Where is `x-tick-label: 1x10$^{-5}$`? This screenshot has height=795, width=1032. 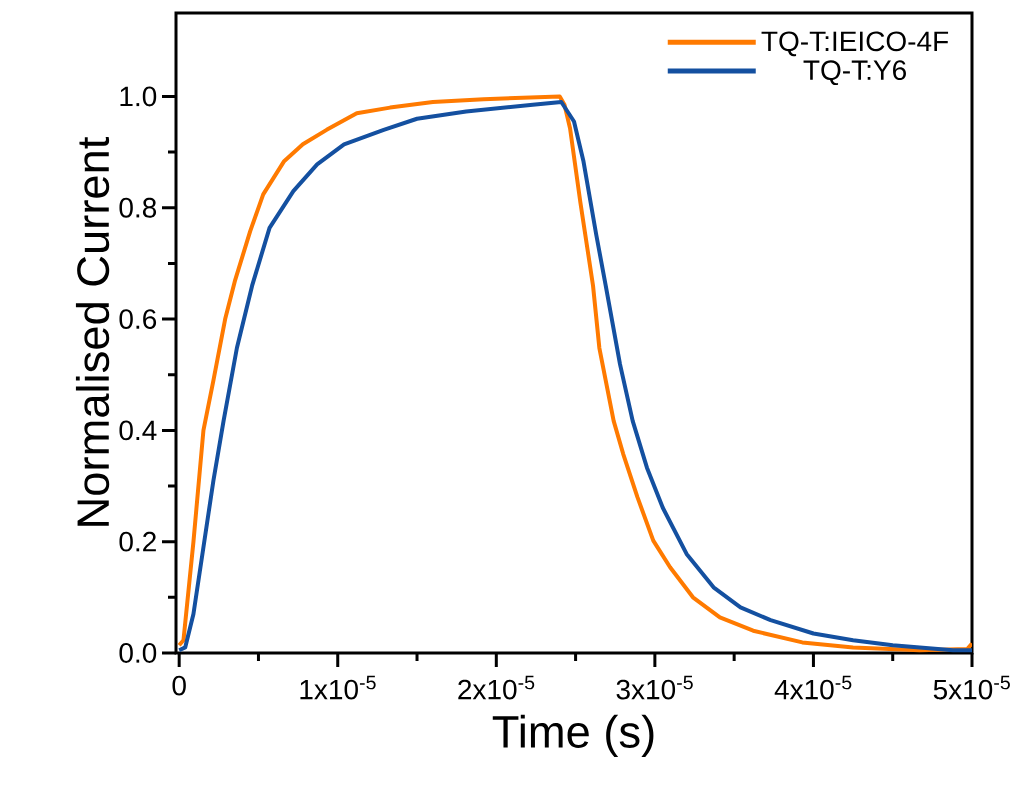
x-tick-label: 1x10$^{-5}$ is located at coordinates (338, 687).